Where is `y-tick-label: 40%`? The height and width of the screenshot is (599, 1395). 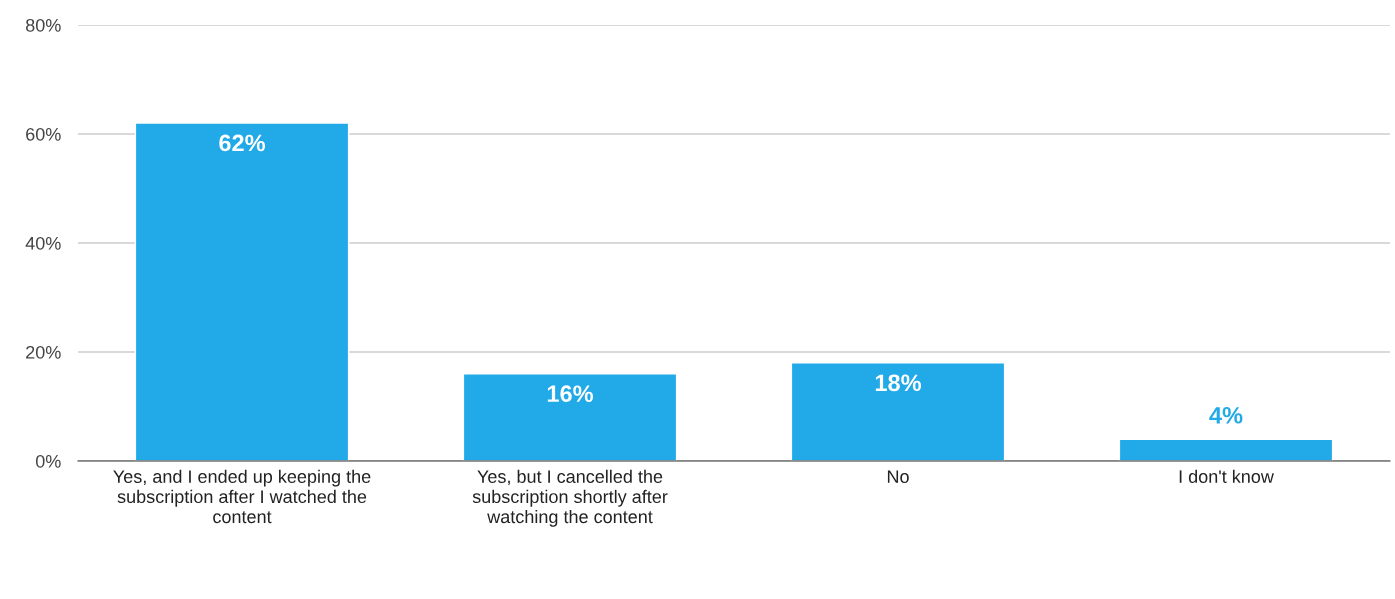 y-tick-label: 40% is located at coordinates (43, 243).